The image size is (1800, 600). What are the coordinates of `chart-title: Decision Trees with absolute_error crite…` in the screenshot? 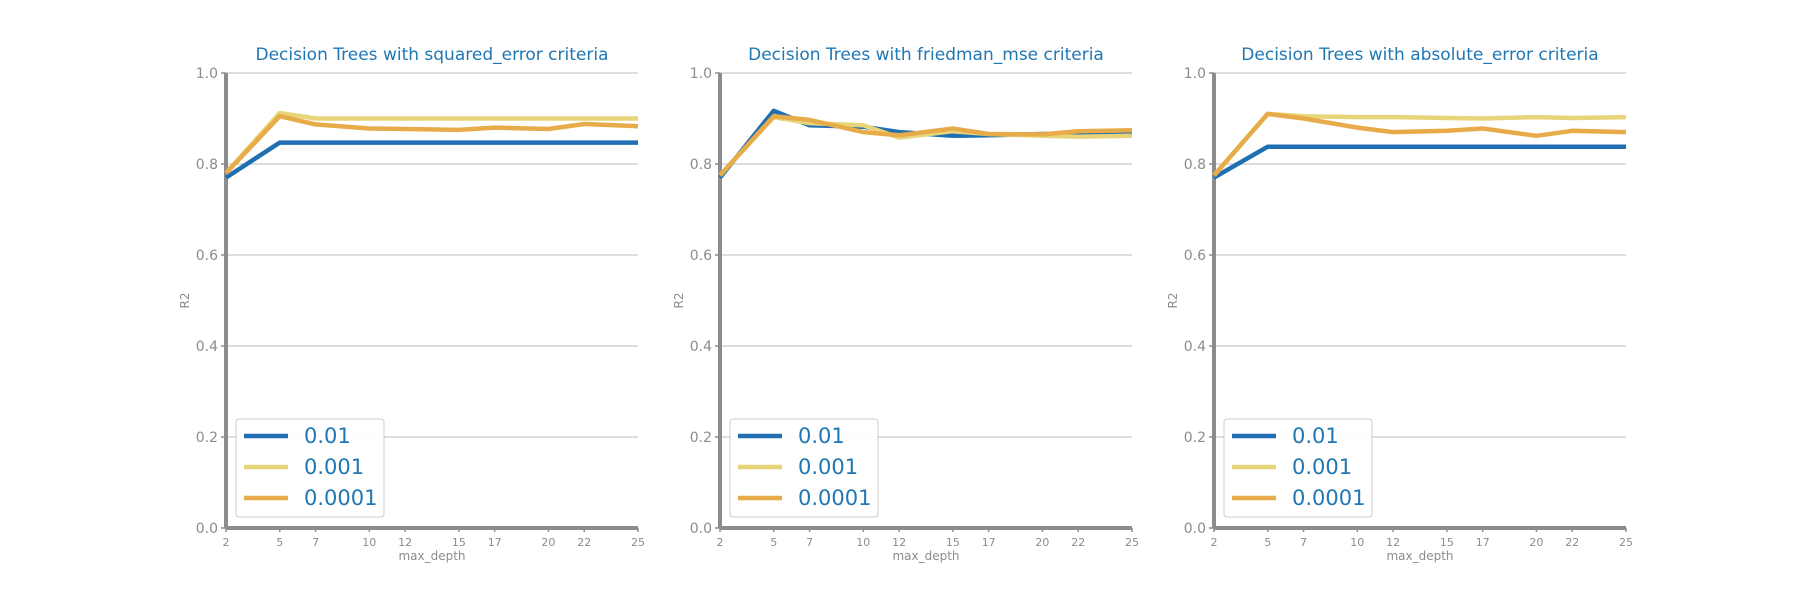 It's located at (1419, 55).